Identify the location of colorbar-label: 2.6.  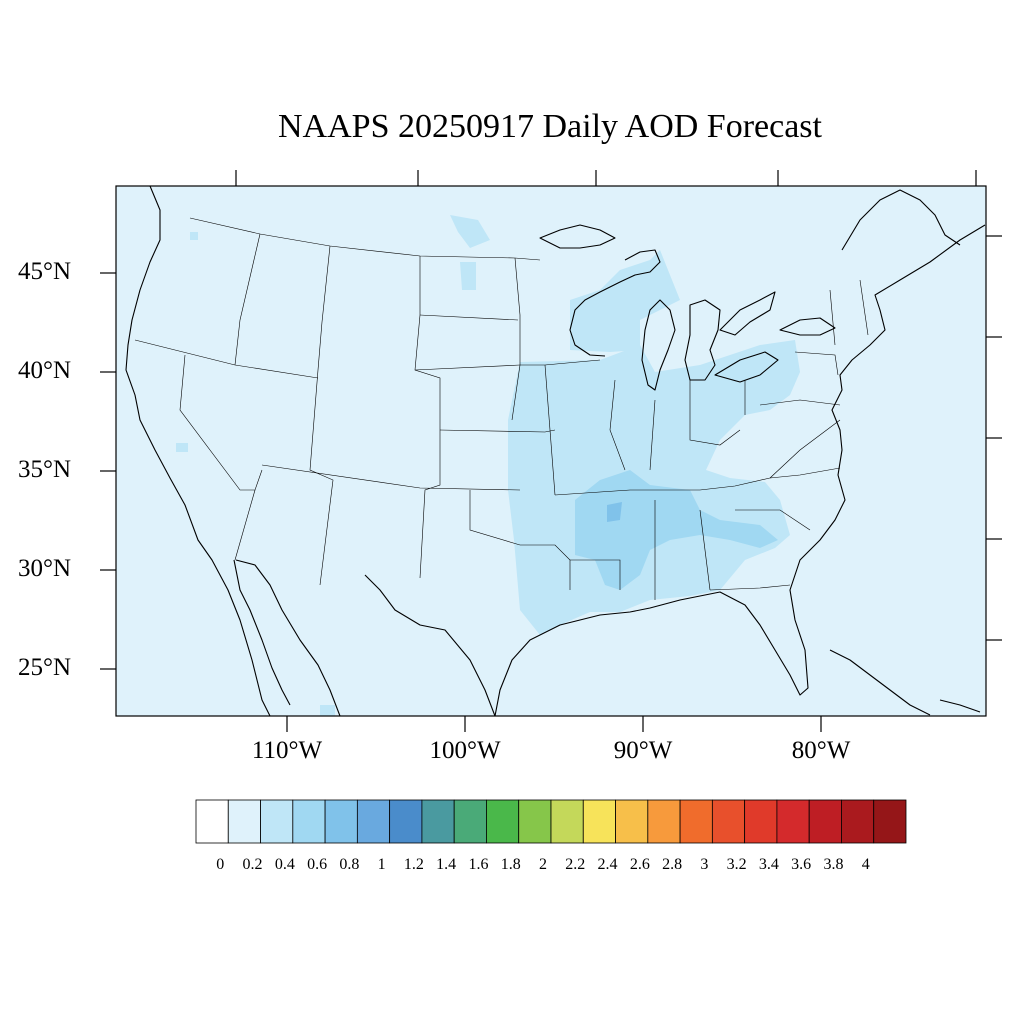
(639, 864).